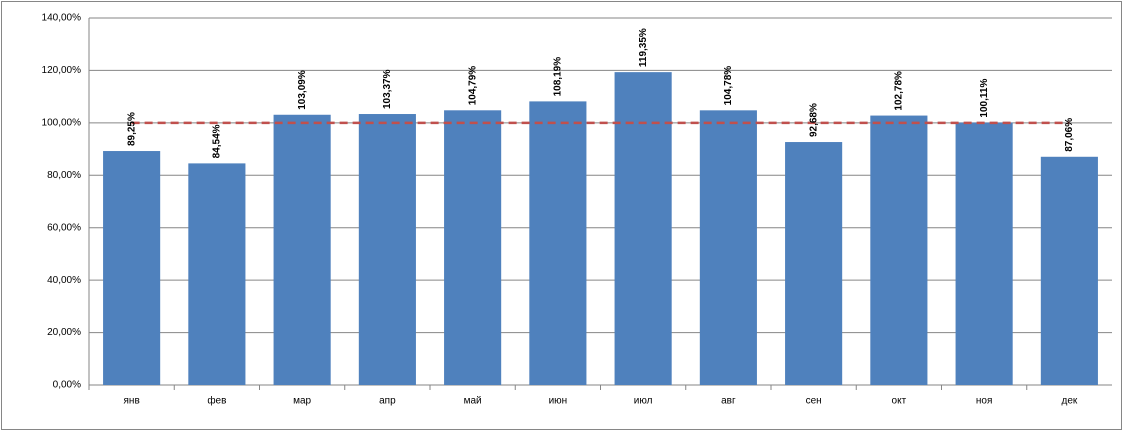  What do you see at coordinates (472, 86) in the screenshot?
I see `value-label: 104,79%` at bounding box center [472, 86].